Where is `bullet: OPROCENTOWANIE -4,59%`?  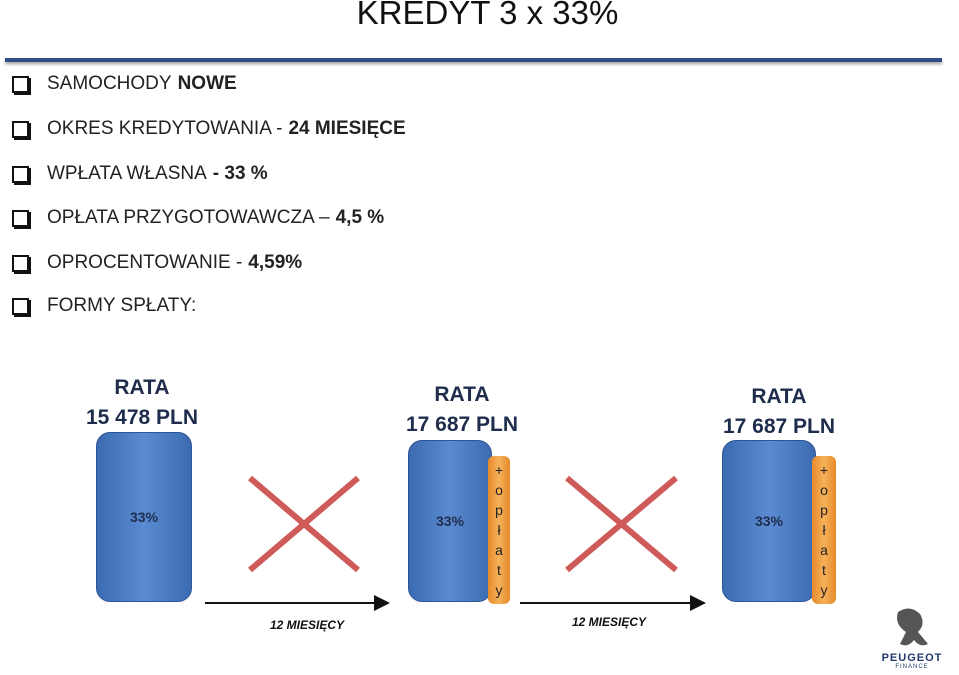 bullet: OPROCENTOWANIE -4,59% is located at coordinates (157, 263).